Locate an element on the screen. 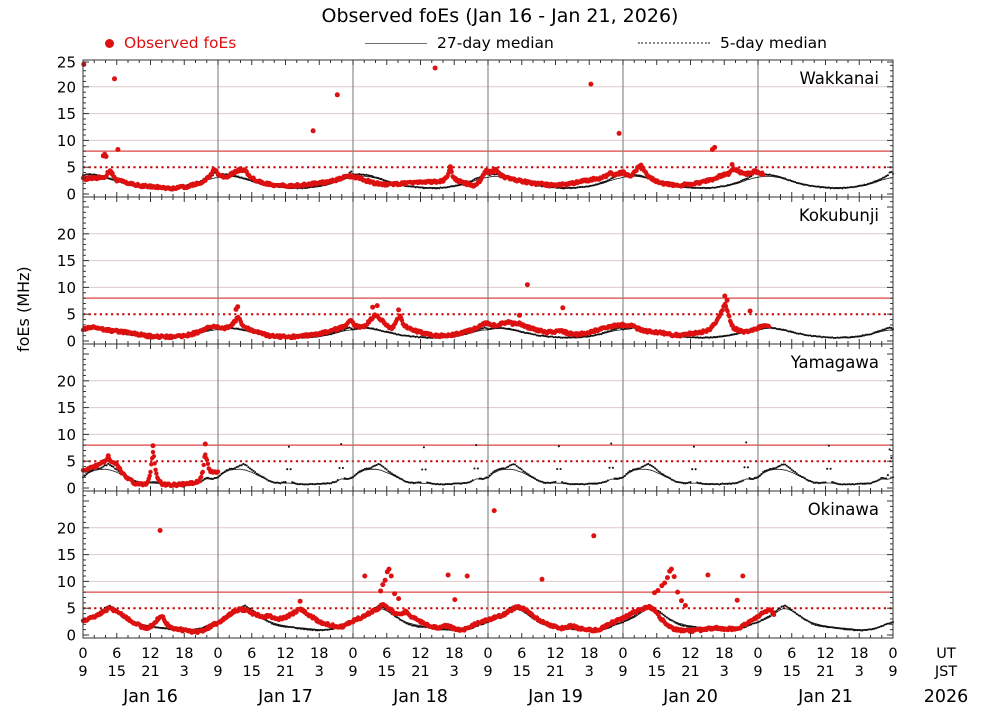 Image resolution: width=1000 pixels, height=714 pixels. legend-27day-label: 27-day median is located at coordinates (495, 43).